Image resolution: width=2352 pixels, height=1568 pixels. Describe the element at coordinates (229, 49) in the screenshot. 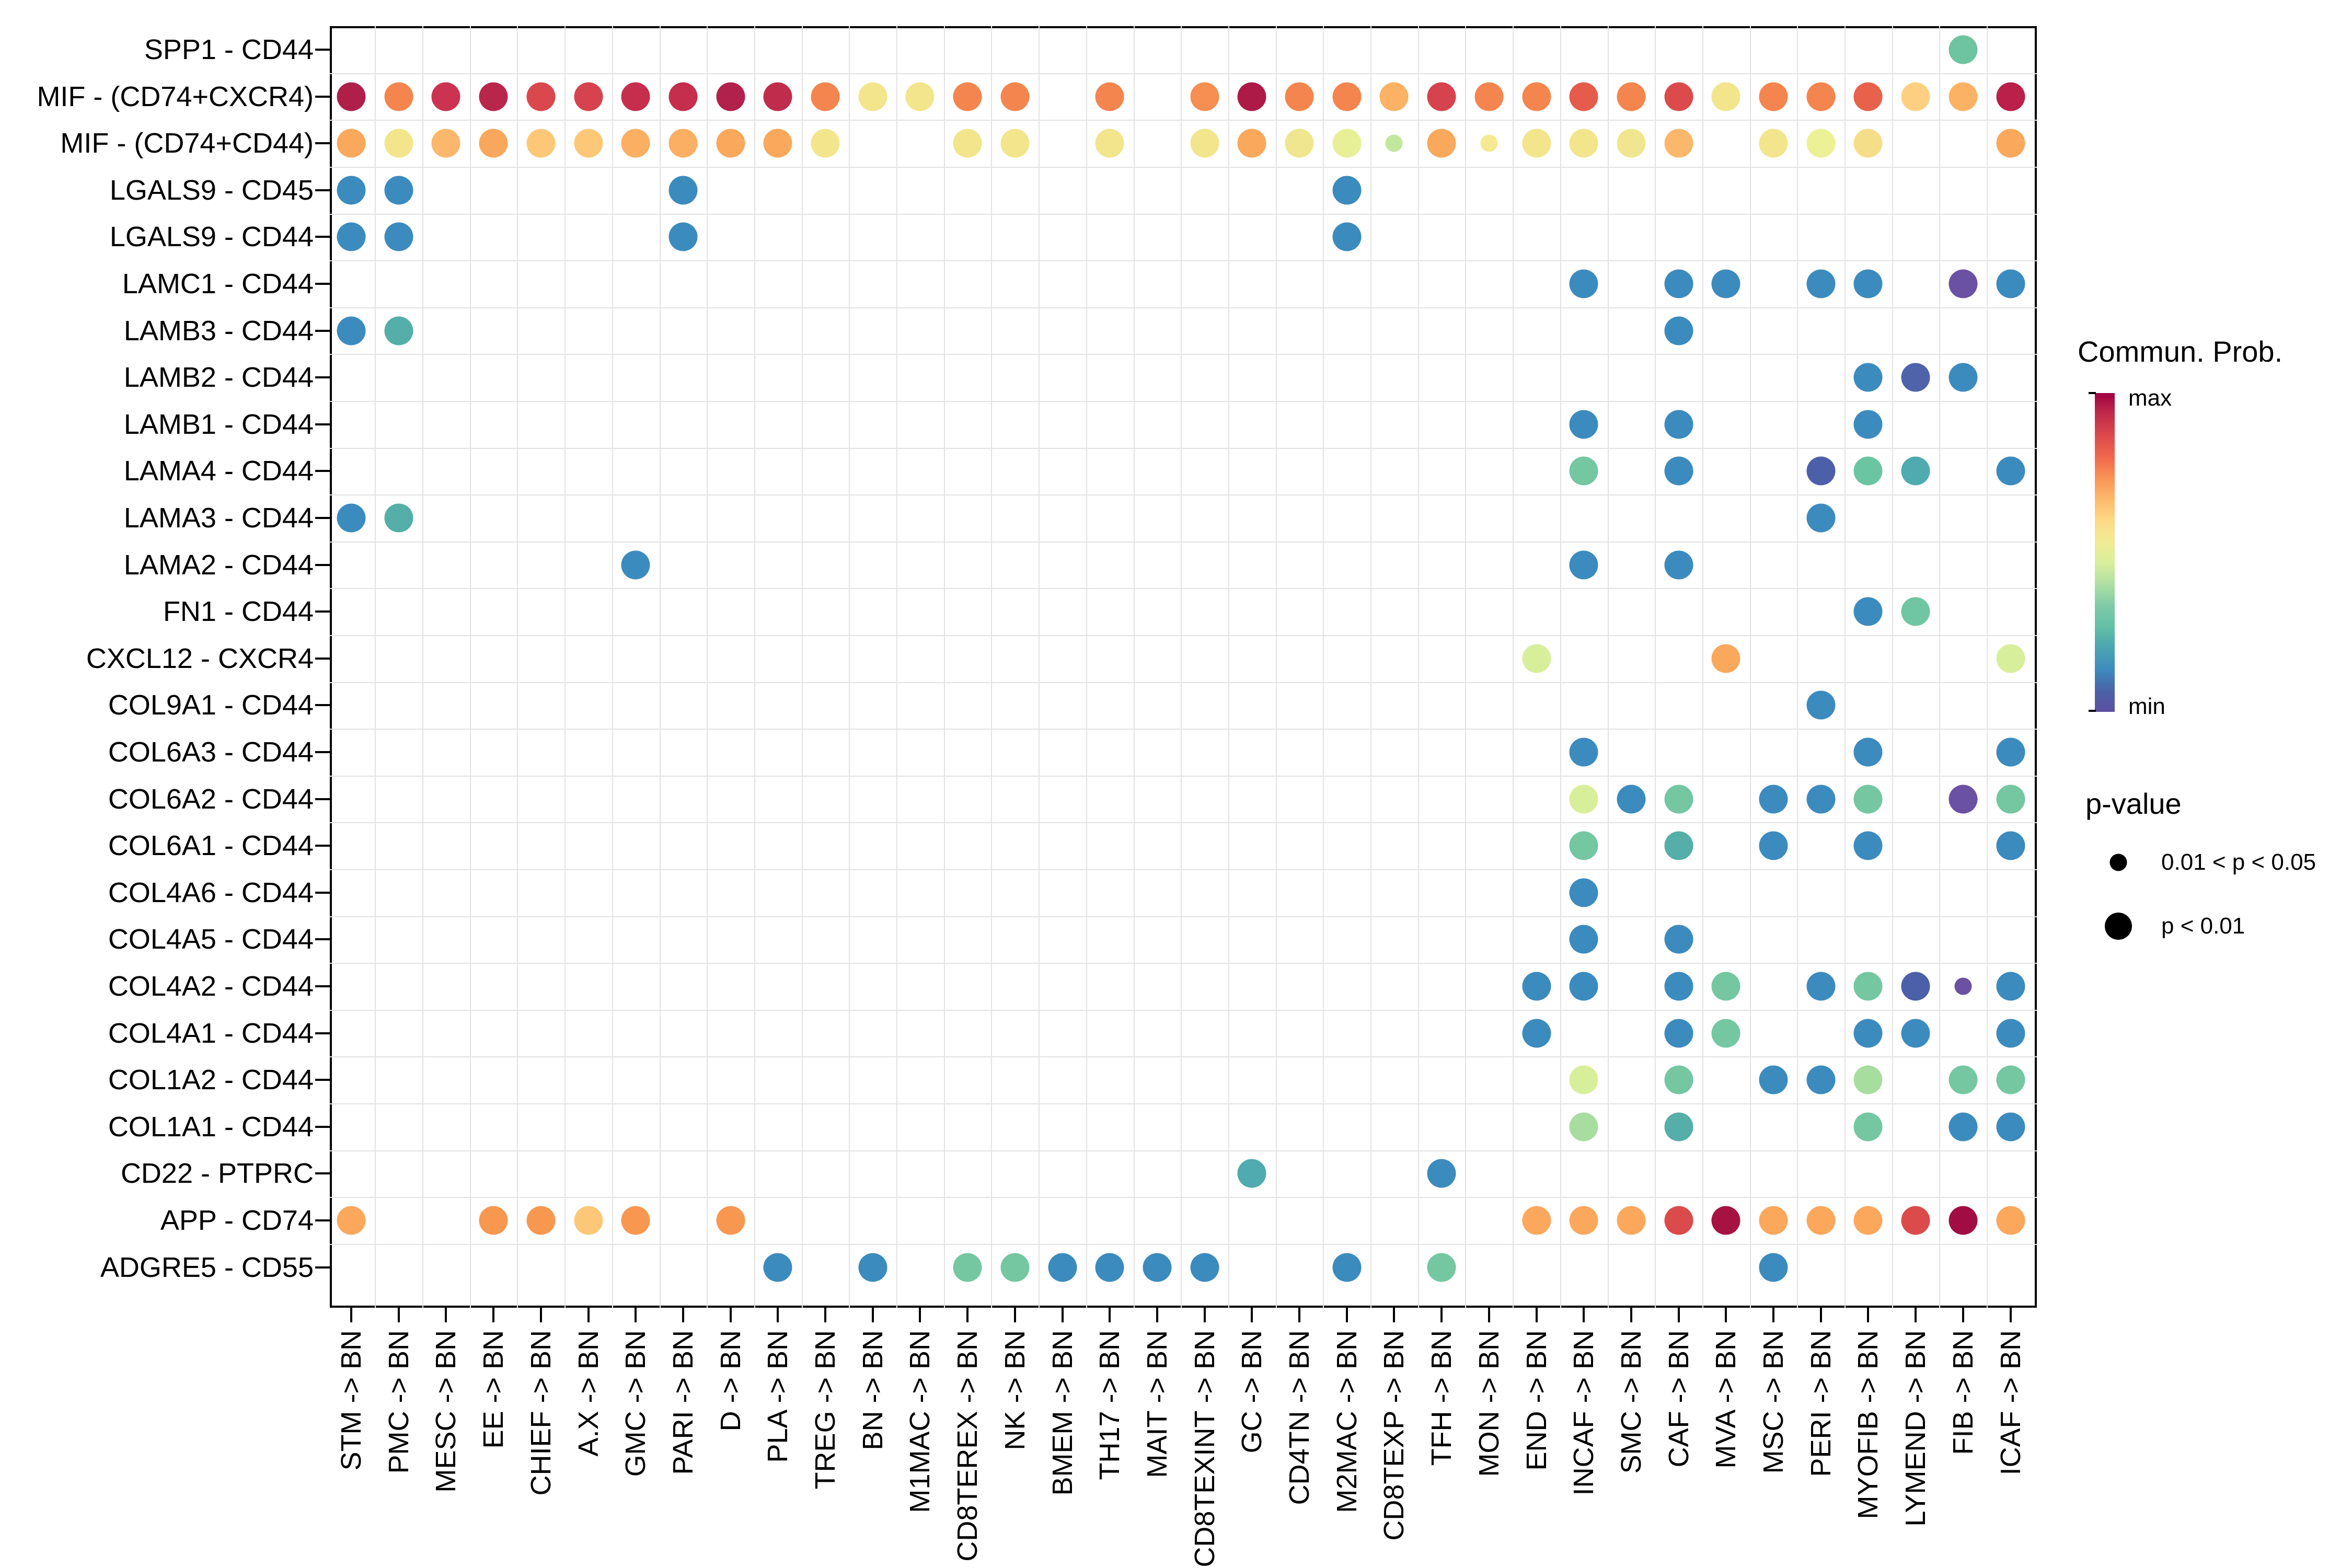

I see `y-axis-label: SPP1 - CD44` at that location.